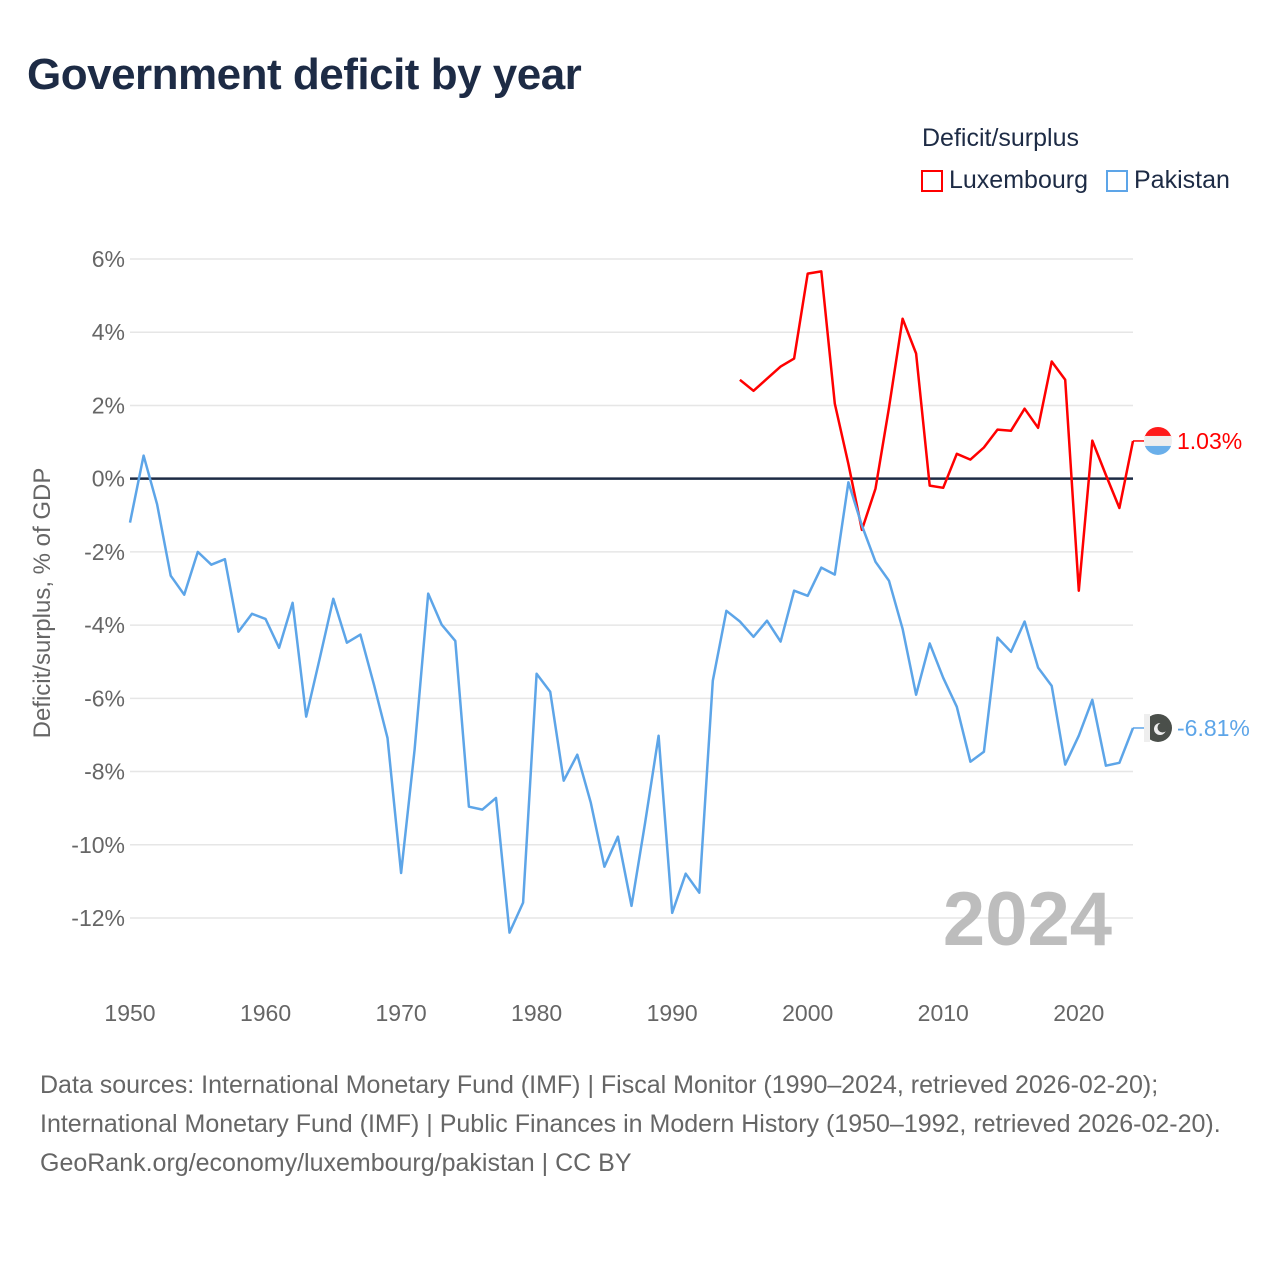 The height and width of the screenshot is (1280, 1280). Describe the element at coordinates (98, 845) in the screenshot. I see `y-tick-label: -10%` at that location.